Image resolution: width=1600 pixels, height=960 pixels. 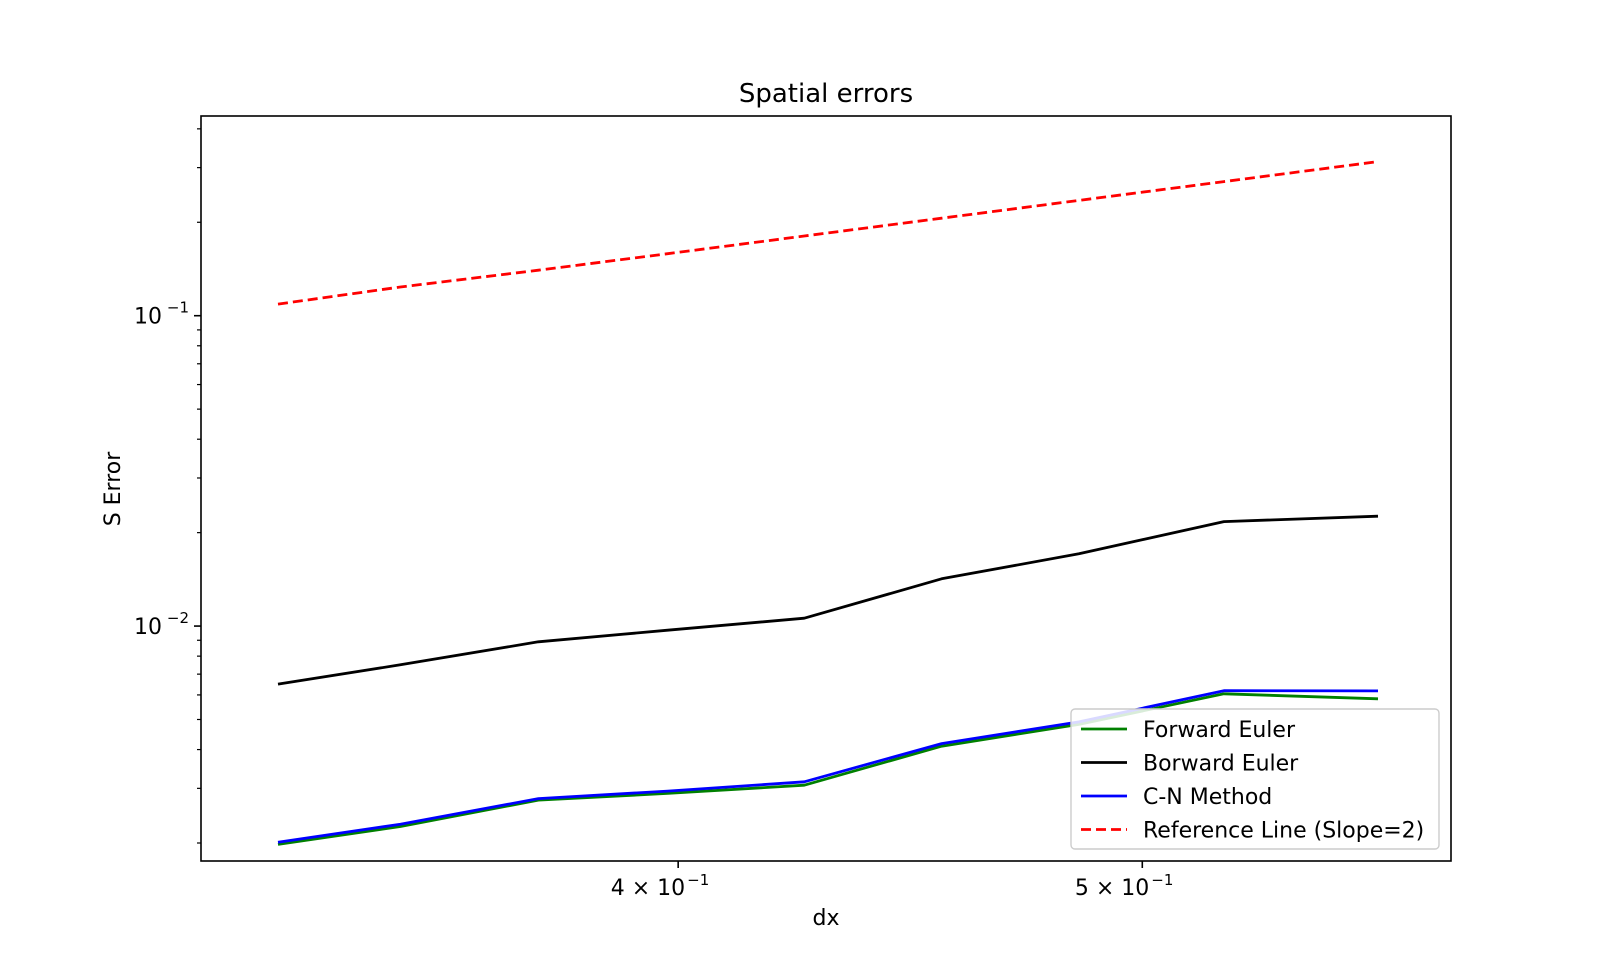 What do you see at coordinates (167, 486) in the screenshot?
I see `y-axis: 10 −1 10 −2` at bounding box center [167, 486].